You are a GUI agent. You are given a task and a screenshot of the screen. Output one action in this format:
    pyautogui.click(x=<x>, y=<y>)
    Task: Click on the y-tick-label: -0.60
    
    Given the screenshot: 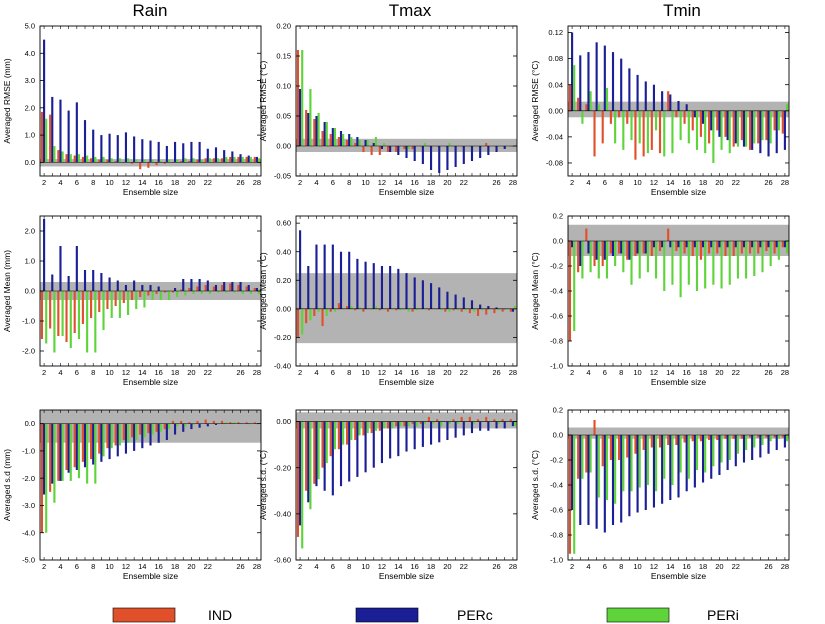 What is the action you would take?
    pyautogui.click(x=282, y=560)
    